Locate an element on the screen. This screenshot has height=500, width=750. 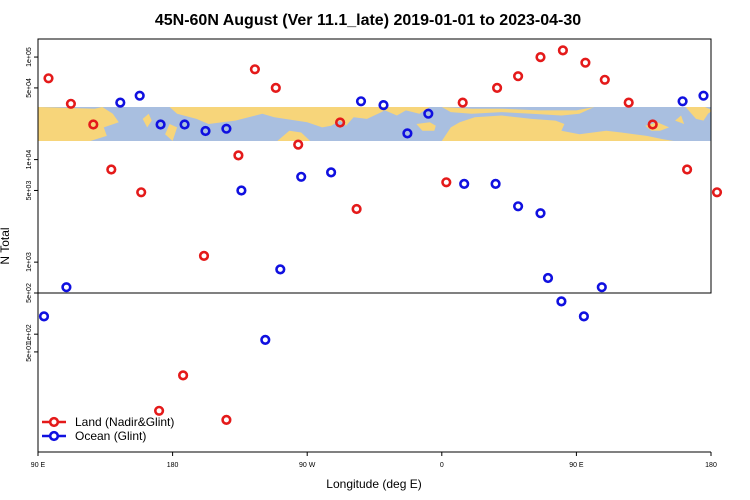
y-tick-label: 1e+04 is located at coordinates (29, 160).